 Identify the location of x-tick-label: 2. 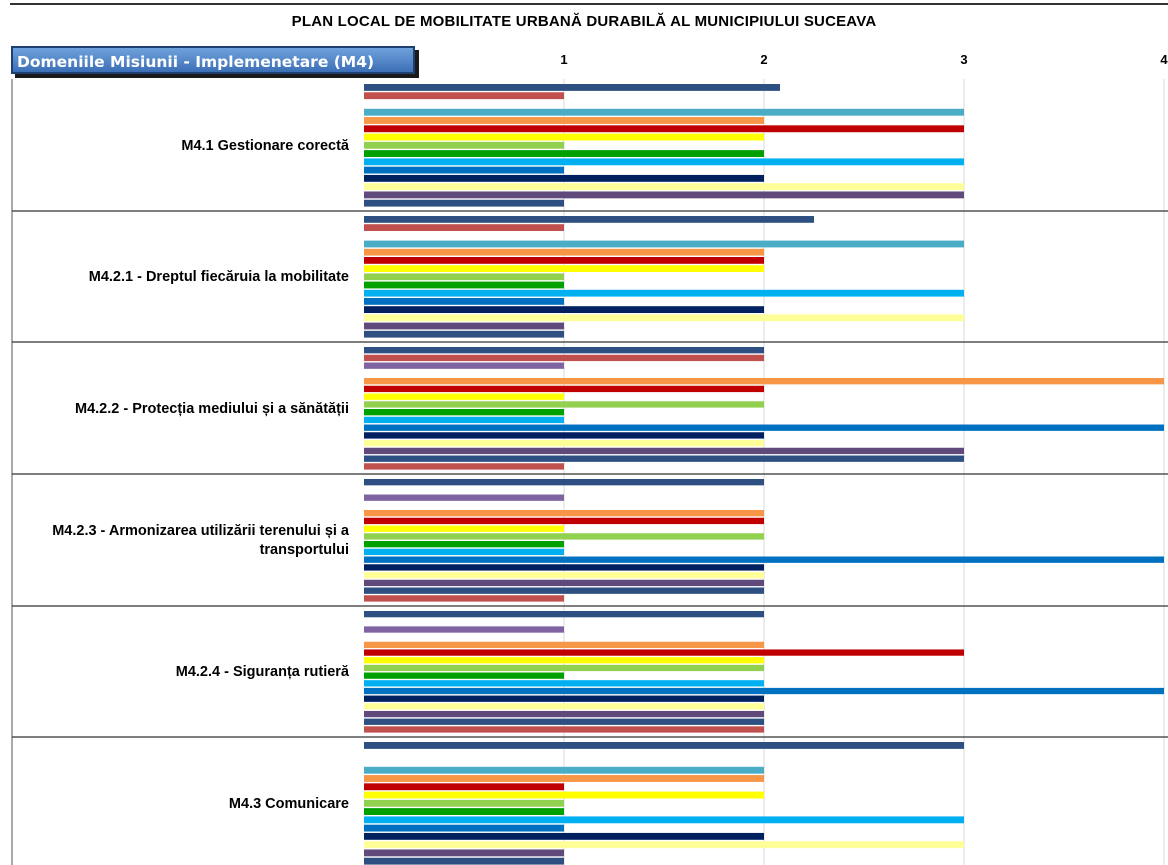
(763, 59).